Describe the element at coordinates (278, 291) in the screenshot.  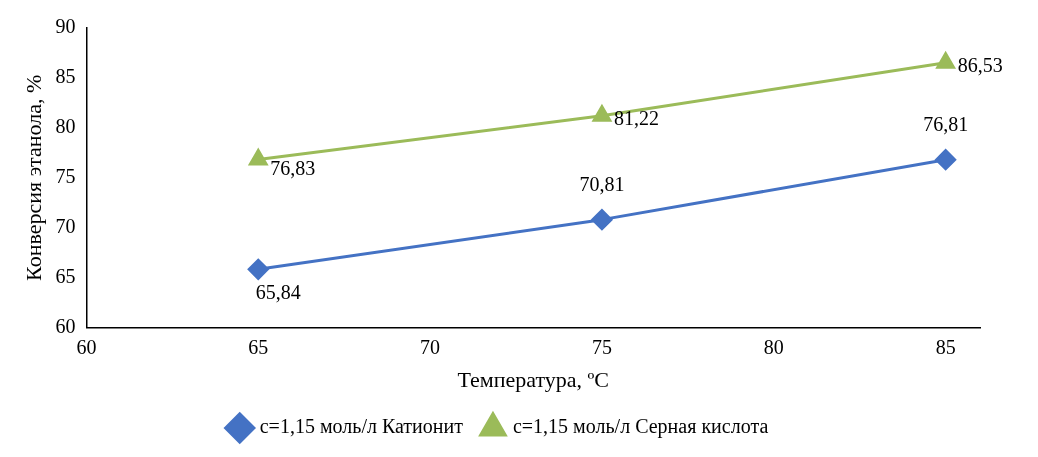
I see `data-label: 65,84` at that location.